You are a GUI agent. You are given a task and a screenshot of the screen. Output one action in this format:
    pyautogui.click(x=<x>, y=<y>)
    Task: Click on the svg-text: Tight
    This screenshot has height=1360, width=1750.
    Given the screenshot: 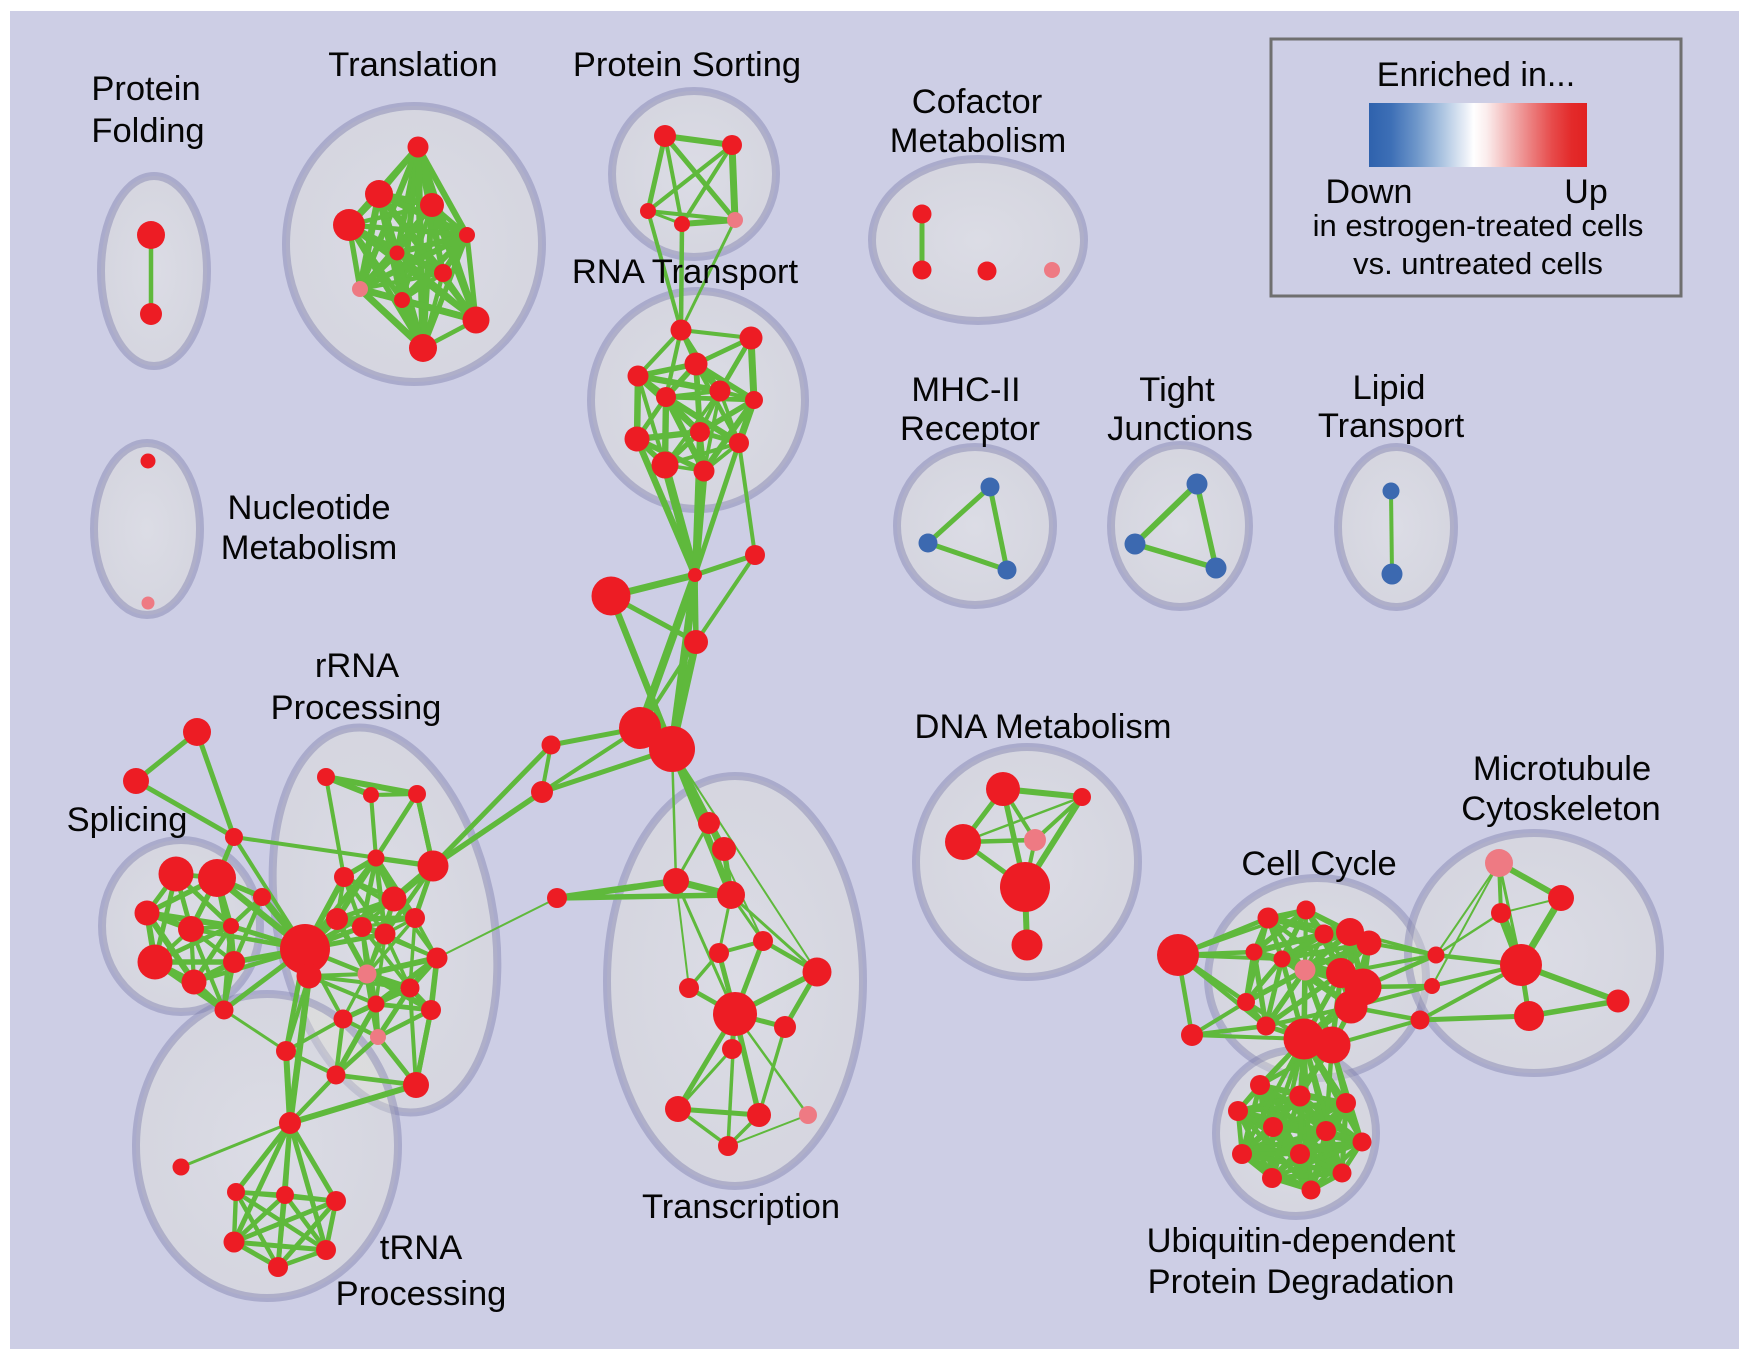 What is the action you would take?
    pyautogui.click(x=1177, y=390)
    